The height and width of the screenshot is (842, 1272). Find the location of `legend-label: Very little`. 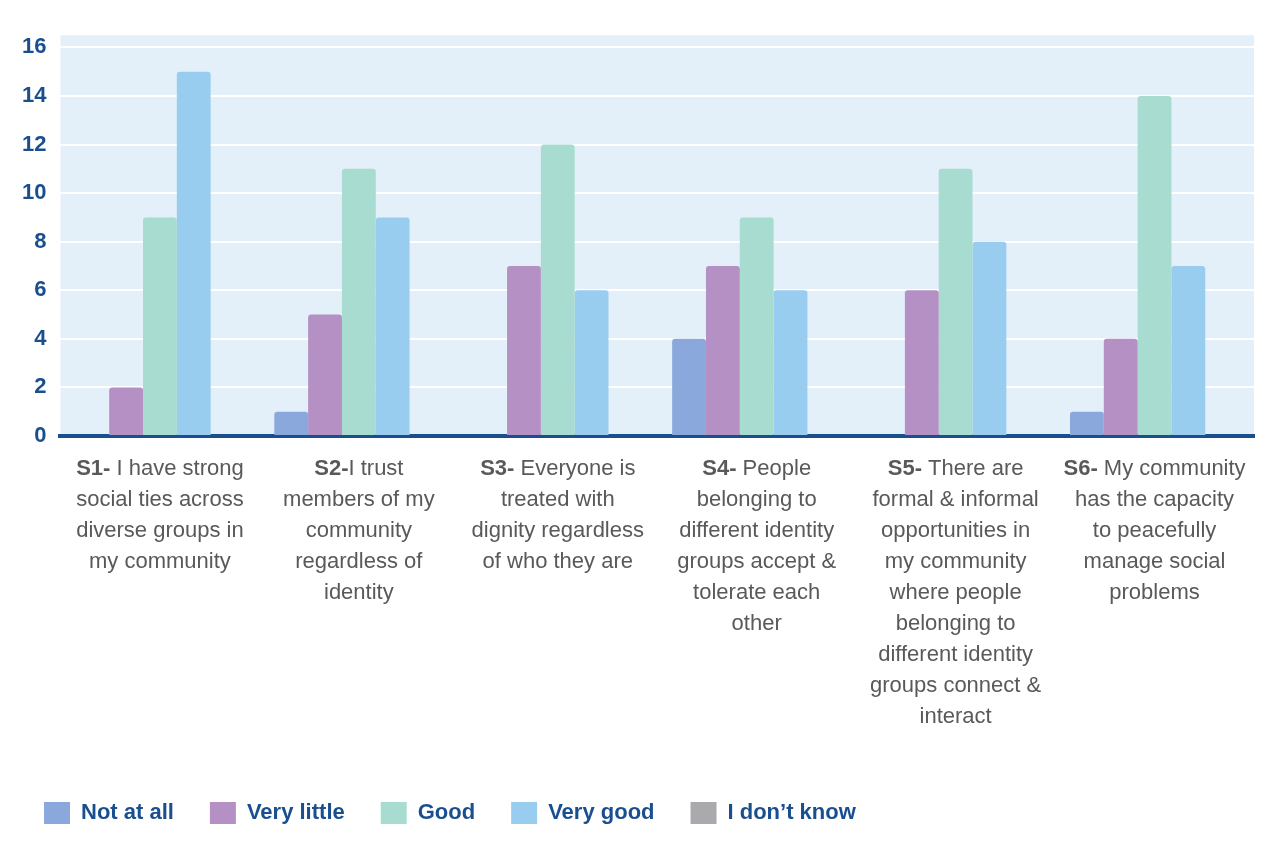

legend-label: Very little is located at coordinates (295, 812).